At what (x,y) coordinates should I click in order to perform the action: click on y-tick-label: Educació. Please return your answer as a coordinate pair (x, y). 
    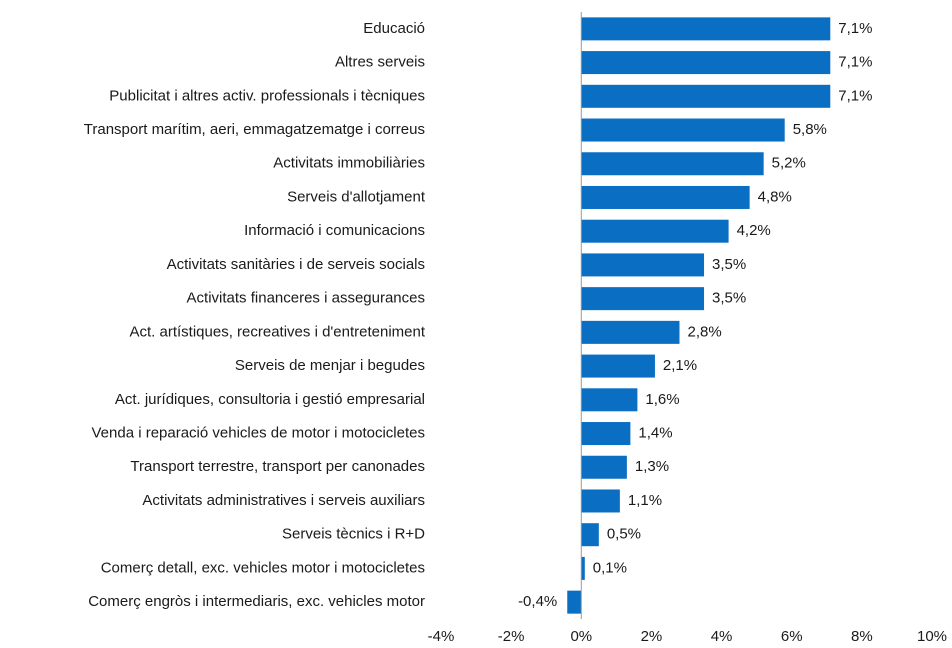
    Looking at the image, I should click on (394, 28).